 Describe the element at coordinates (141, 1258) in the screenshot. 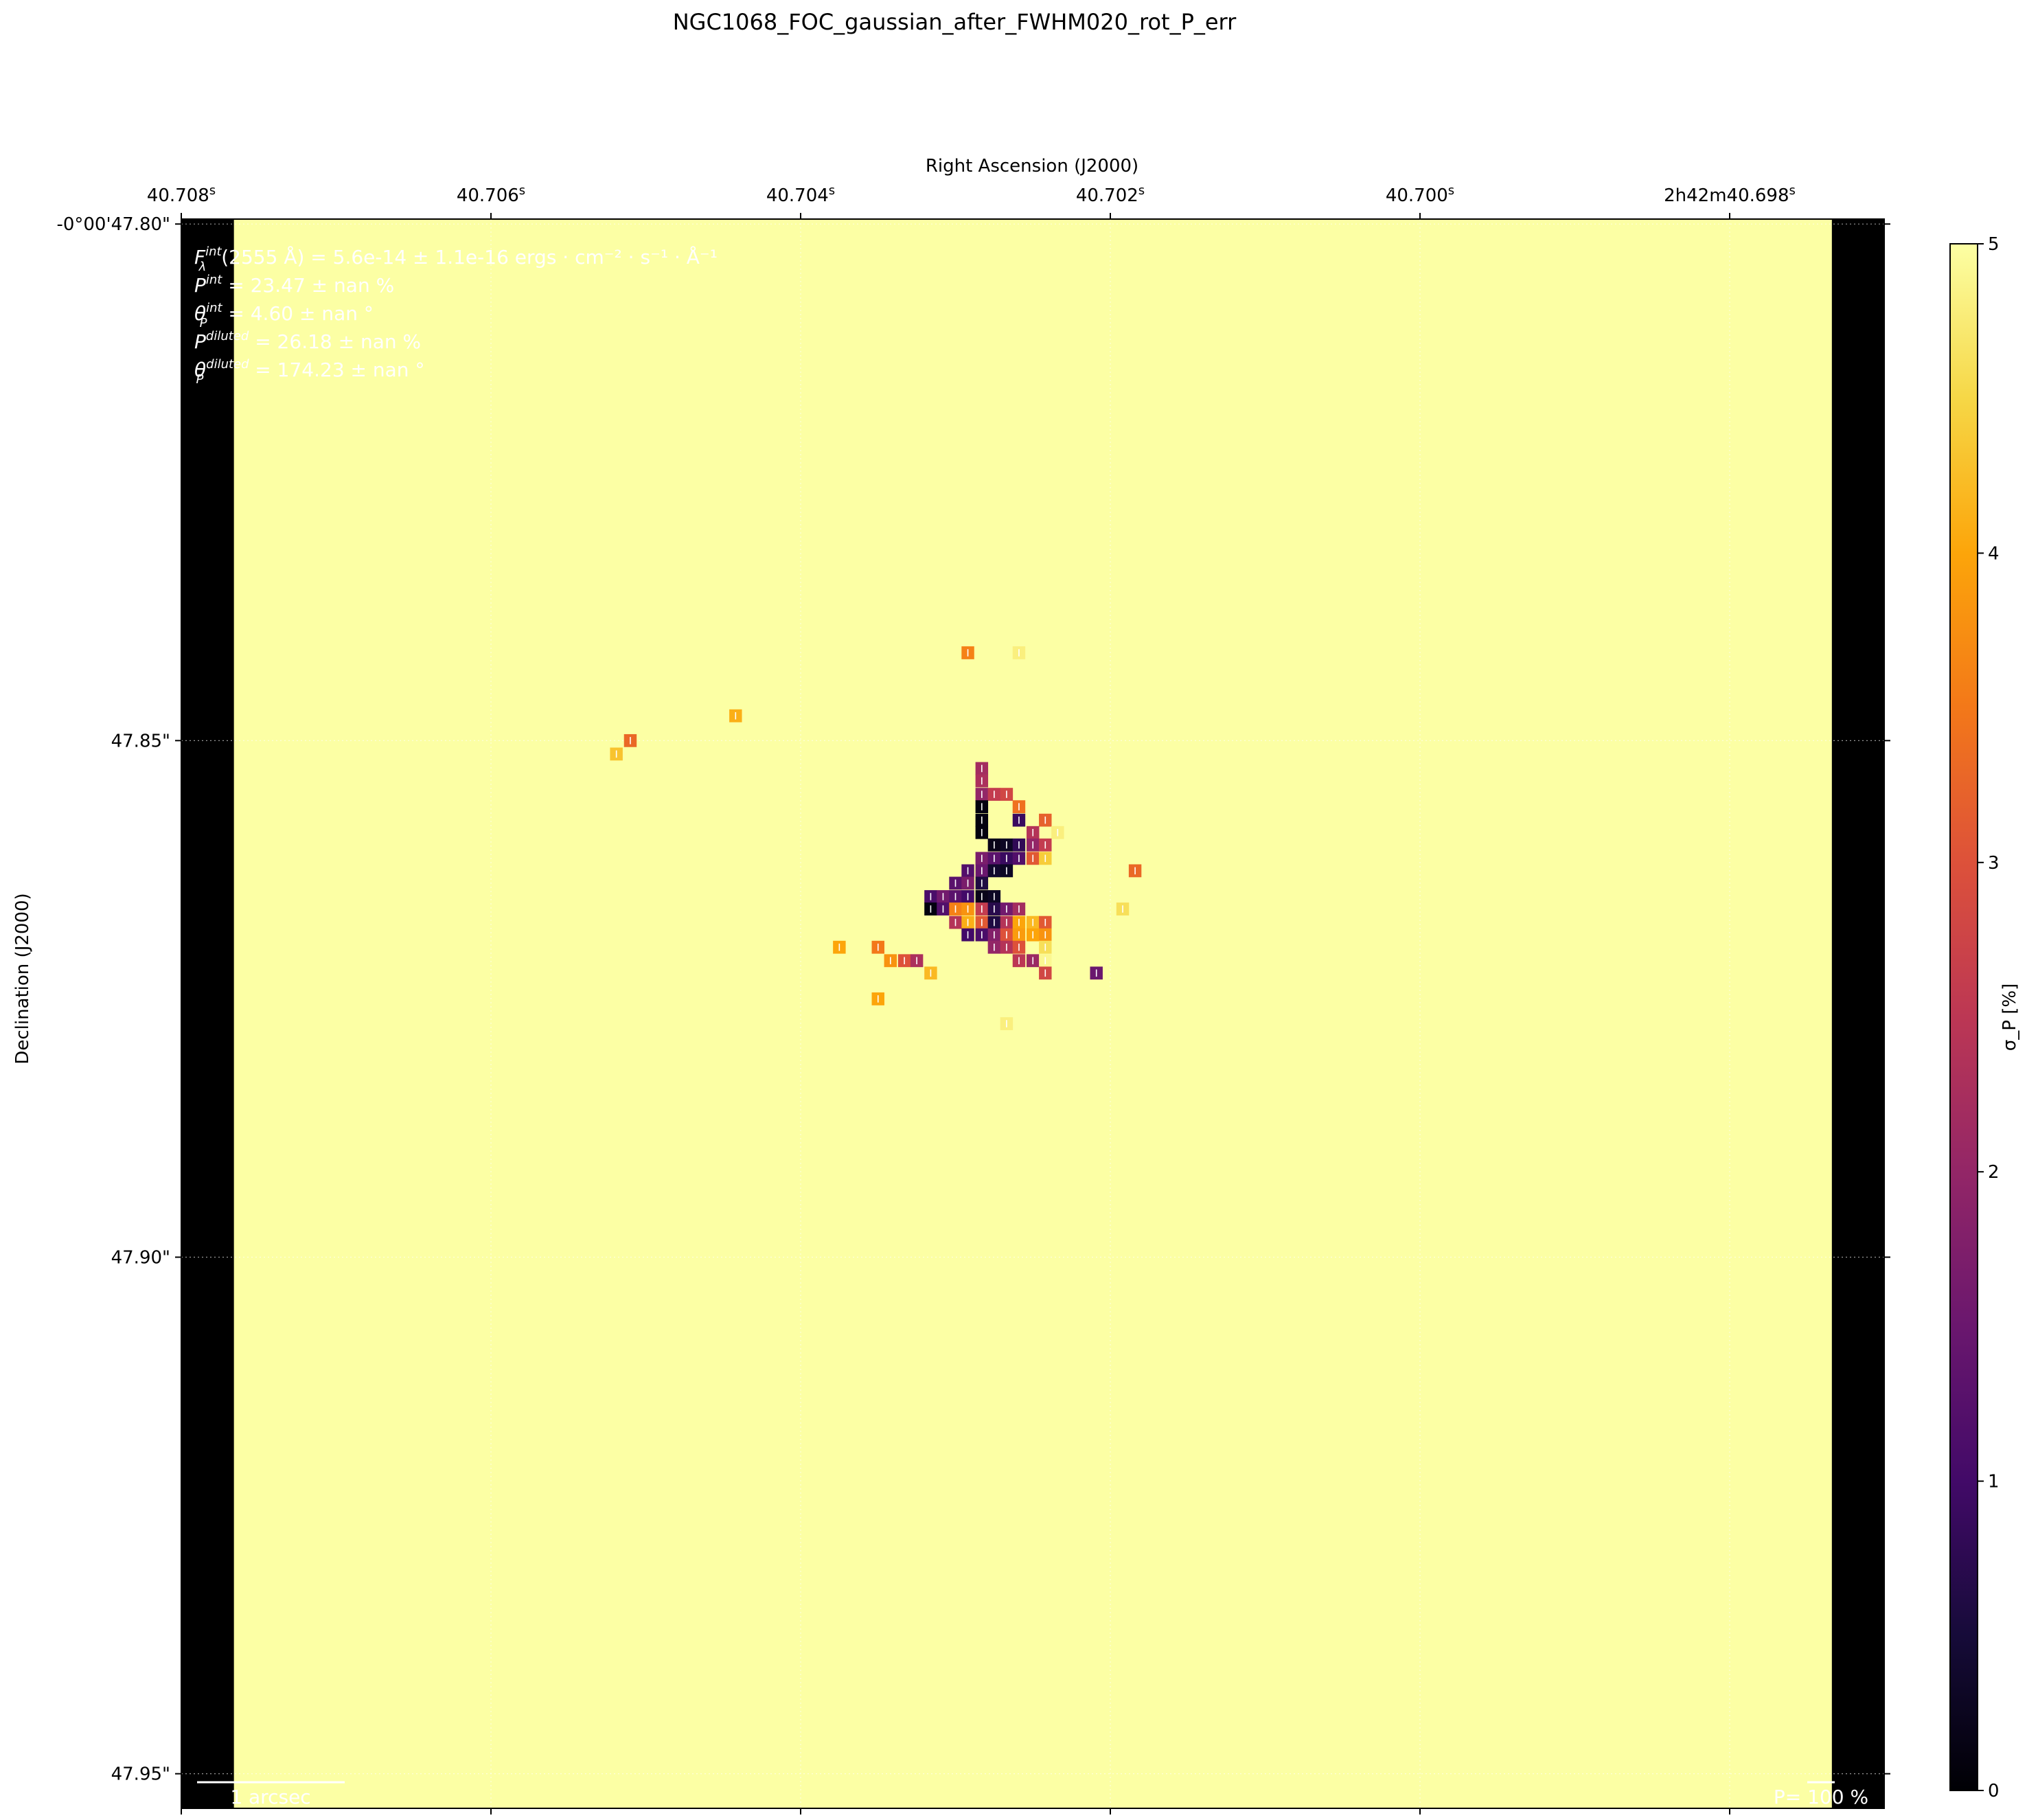

I see `y-tick-label: 47.90"` at that location.